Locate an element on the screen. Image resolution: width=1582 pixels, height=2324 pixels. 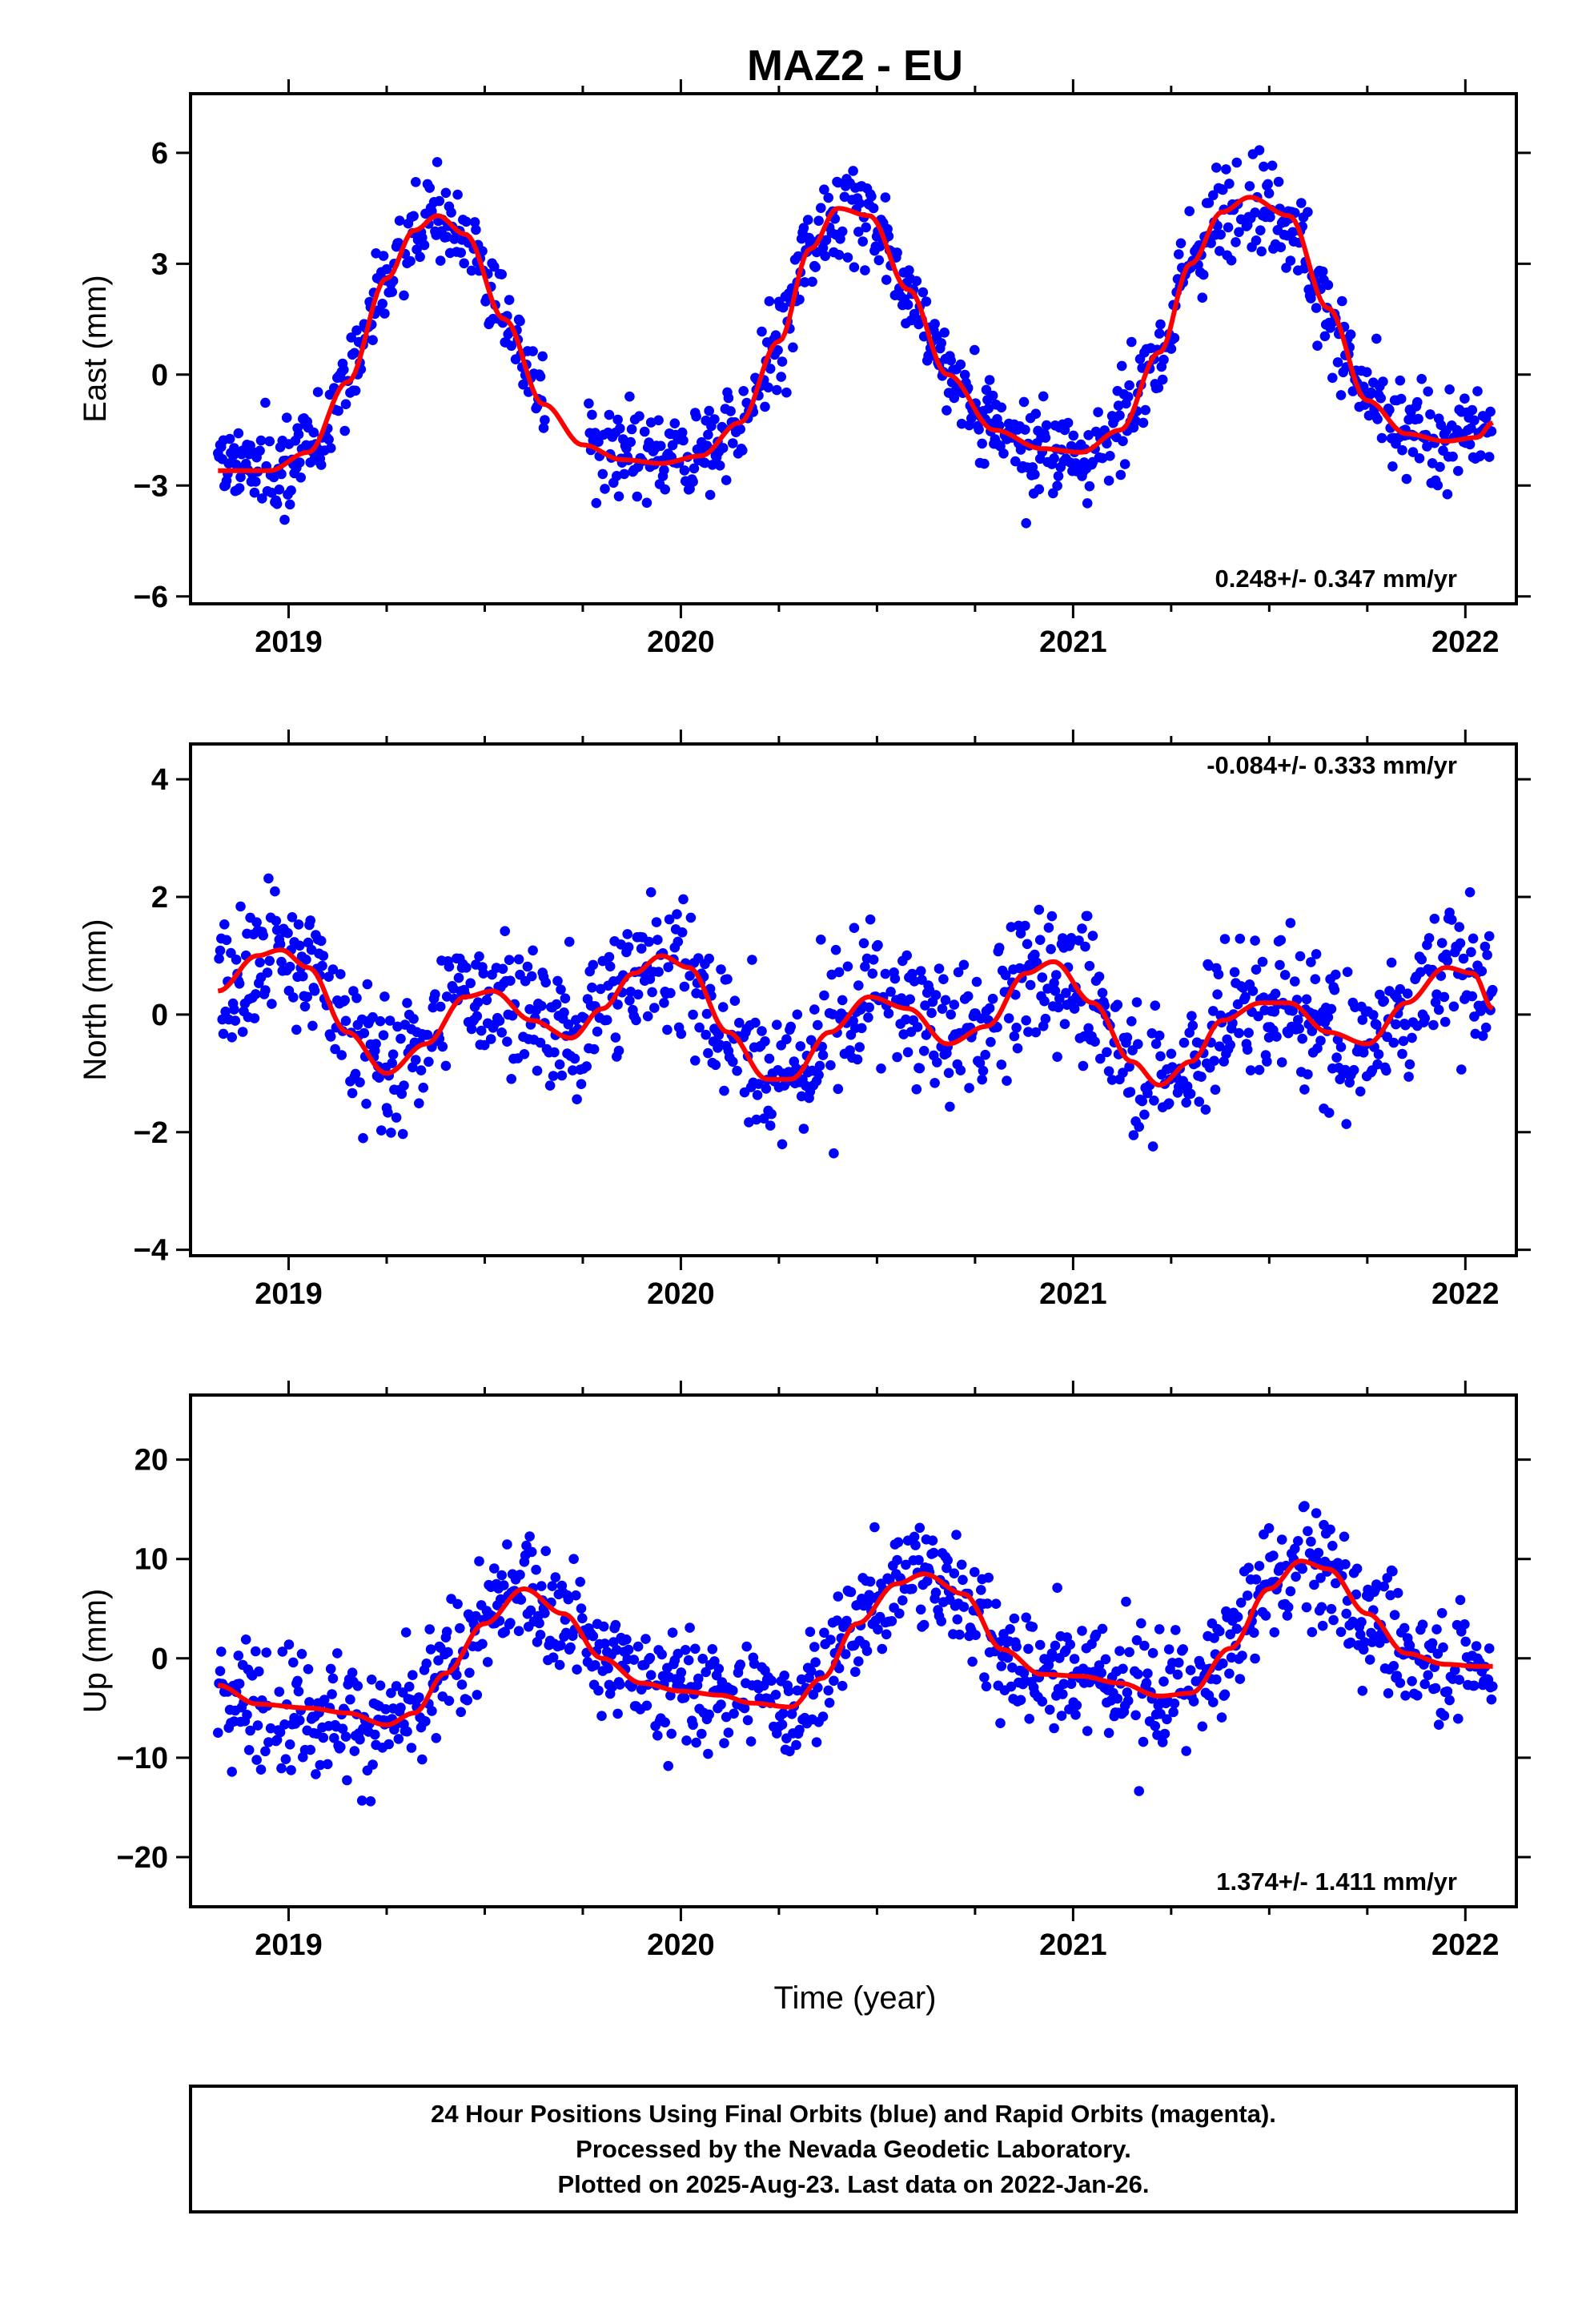
east-x-tick-label: 2021 is located at coordinates (1073, 642).